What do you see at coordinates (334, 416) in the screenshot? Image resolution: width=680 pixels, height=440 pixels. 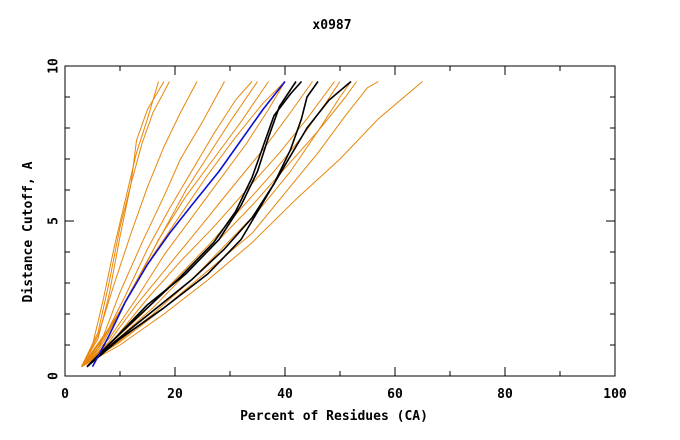 I see `x-axis-label: Percent of Residues (CA)` at bounding box center [334, 416].